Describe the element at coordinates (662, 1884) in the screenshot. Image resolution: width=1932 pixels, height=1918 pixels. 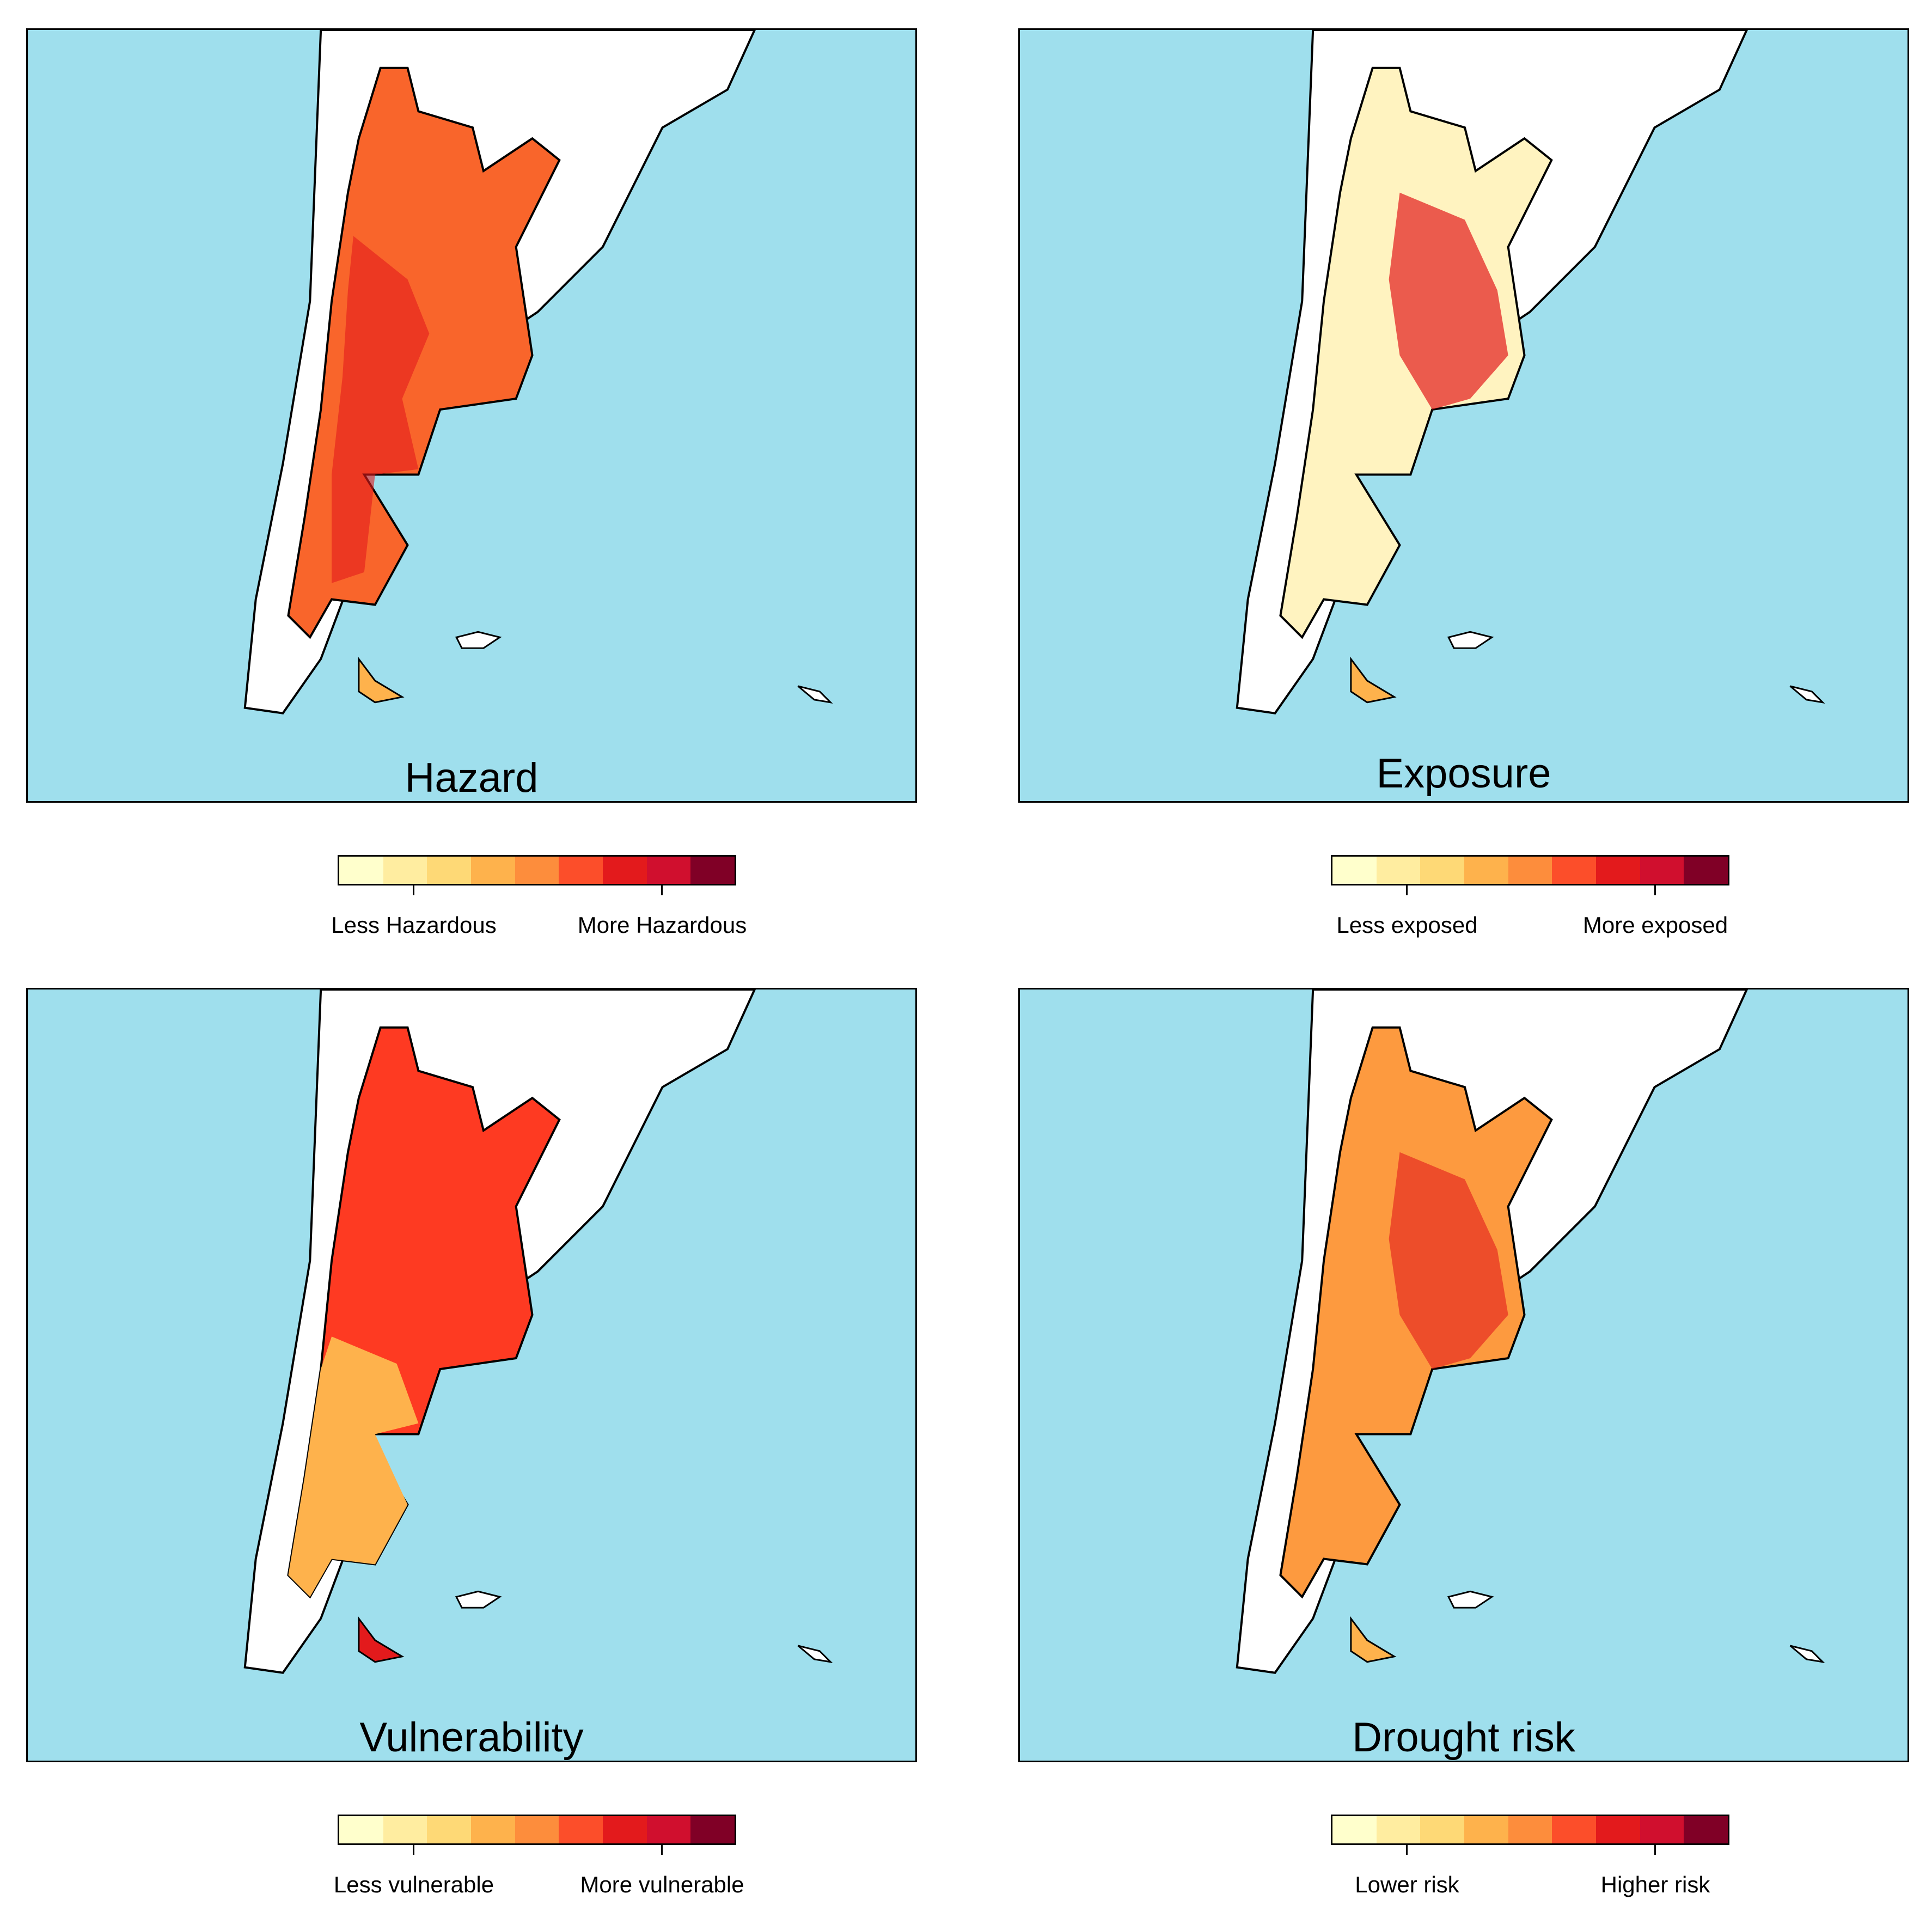
I see `legend-high-label: More vulnerable` at that location.